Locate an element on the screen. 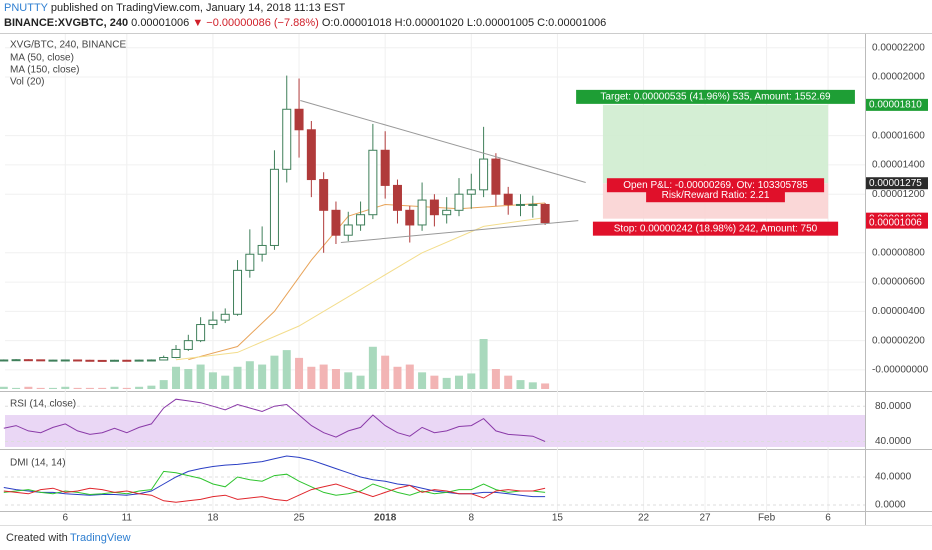  x-tick-label: 15 is located at coordinates (558, 518).